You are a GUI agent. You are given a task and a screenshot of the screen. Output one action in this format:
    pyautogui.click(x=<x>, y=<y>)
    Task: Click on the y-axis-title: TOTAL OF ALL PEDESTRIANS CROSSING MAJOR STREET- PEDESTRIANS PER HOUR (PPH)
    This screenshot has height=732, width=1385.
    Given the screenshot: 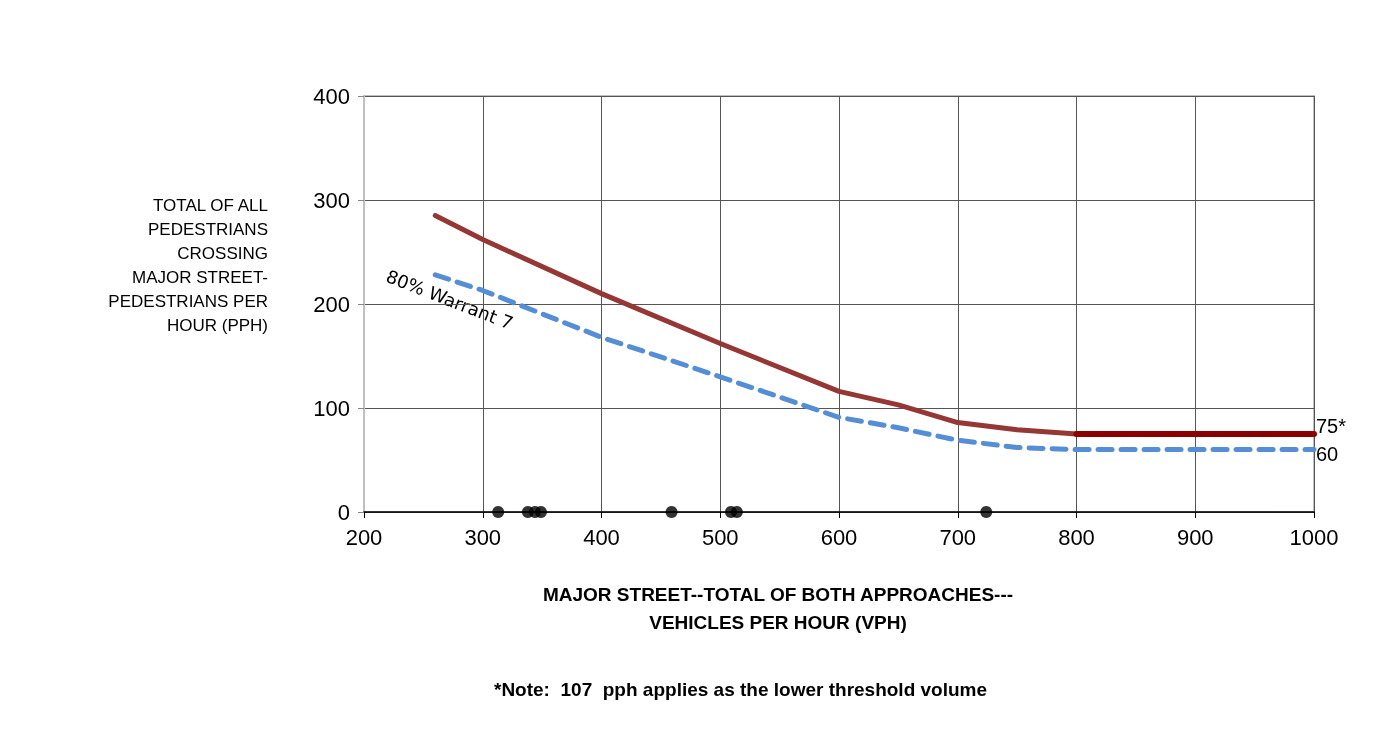 What is the action you would take?
    pyautogui.click(x=188, y=265)
    